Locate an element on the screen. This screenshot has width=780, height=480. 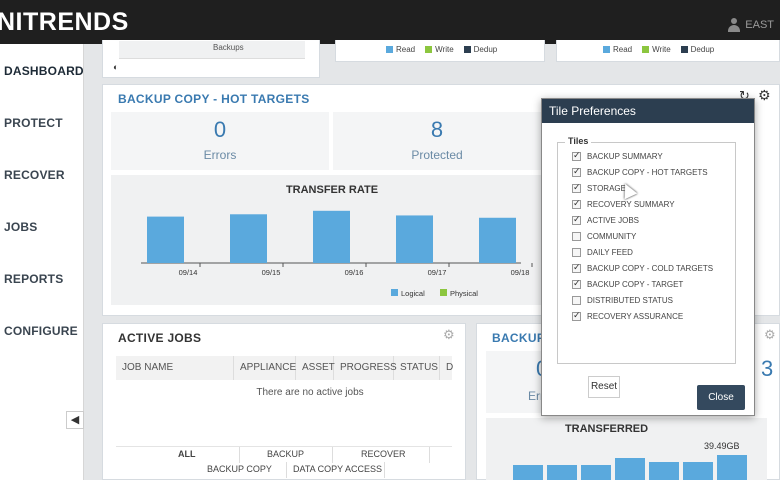
tile-option: BACKUP COPY - TARGET is located at coordinates (627, 283).